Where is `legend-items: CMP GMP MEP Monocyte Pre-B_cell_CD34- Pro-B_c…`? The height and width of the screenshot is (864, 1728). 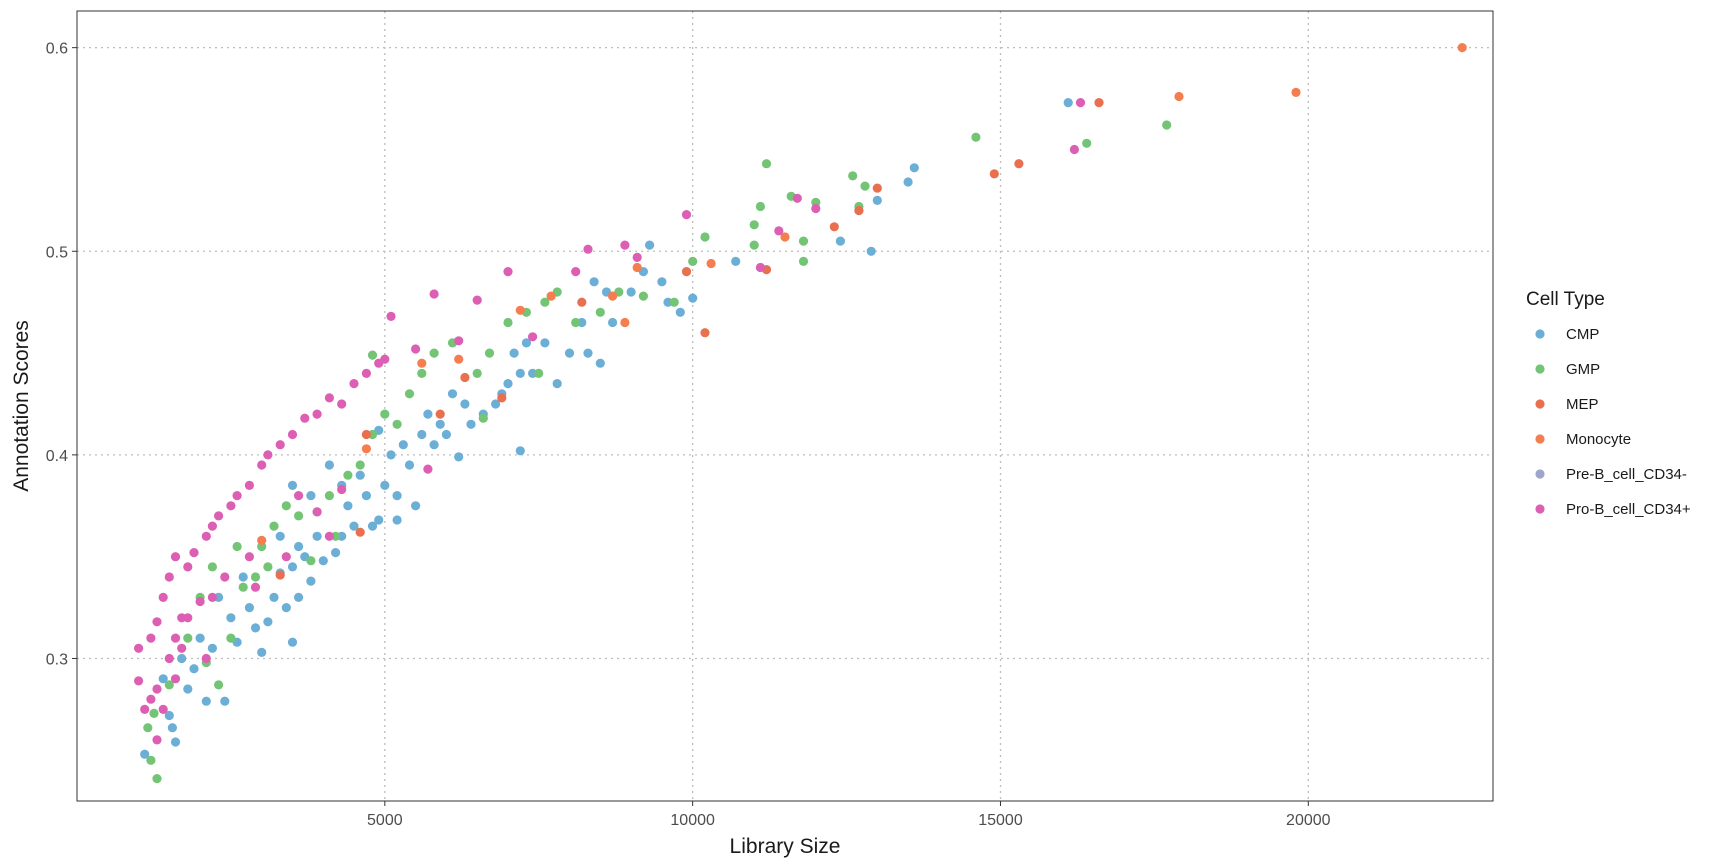 legend-items: CMP GMP MEP Monocyte Pre-B_cell_CD34- Pro-B_c… is located at coordinates (1613, 422).